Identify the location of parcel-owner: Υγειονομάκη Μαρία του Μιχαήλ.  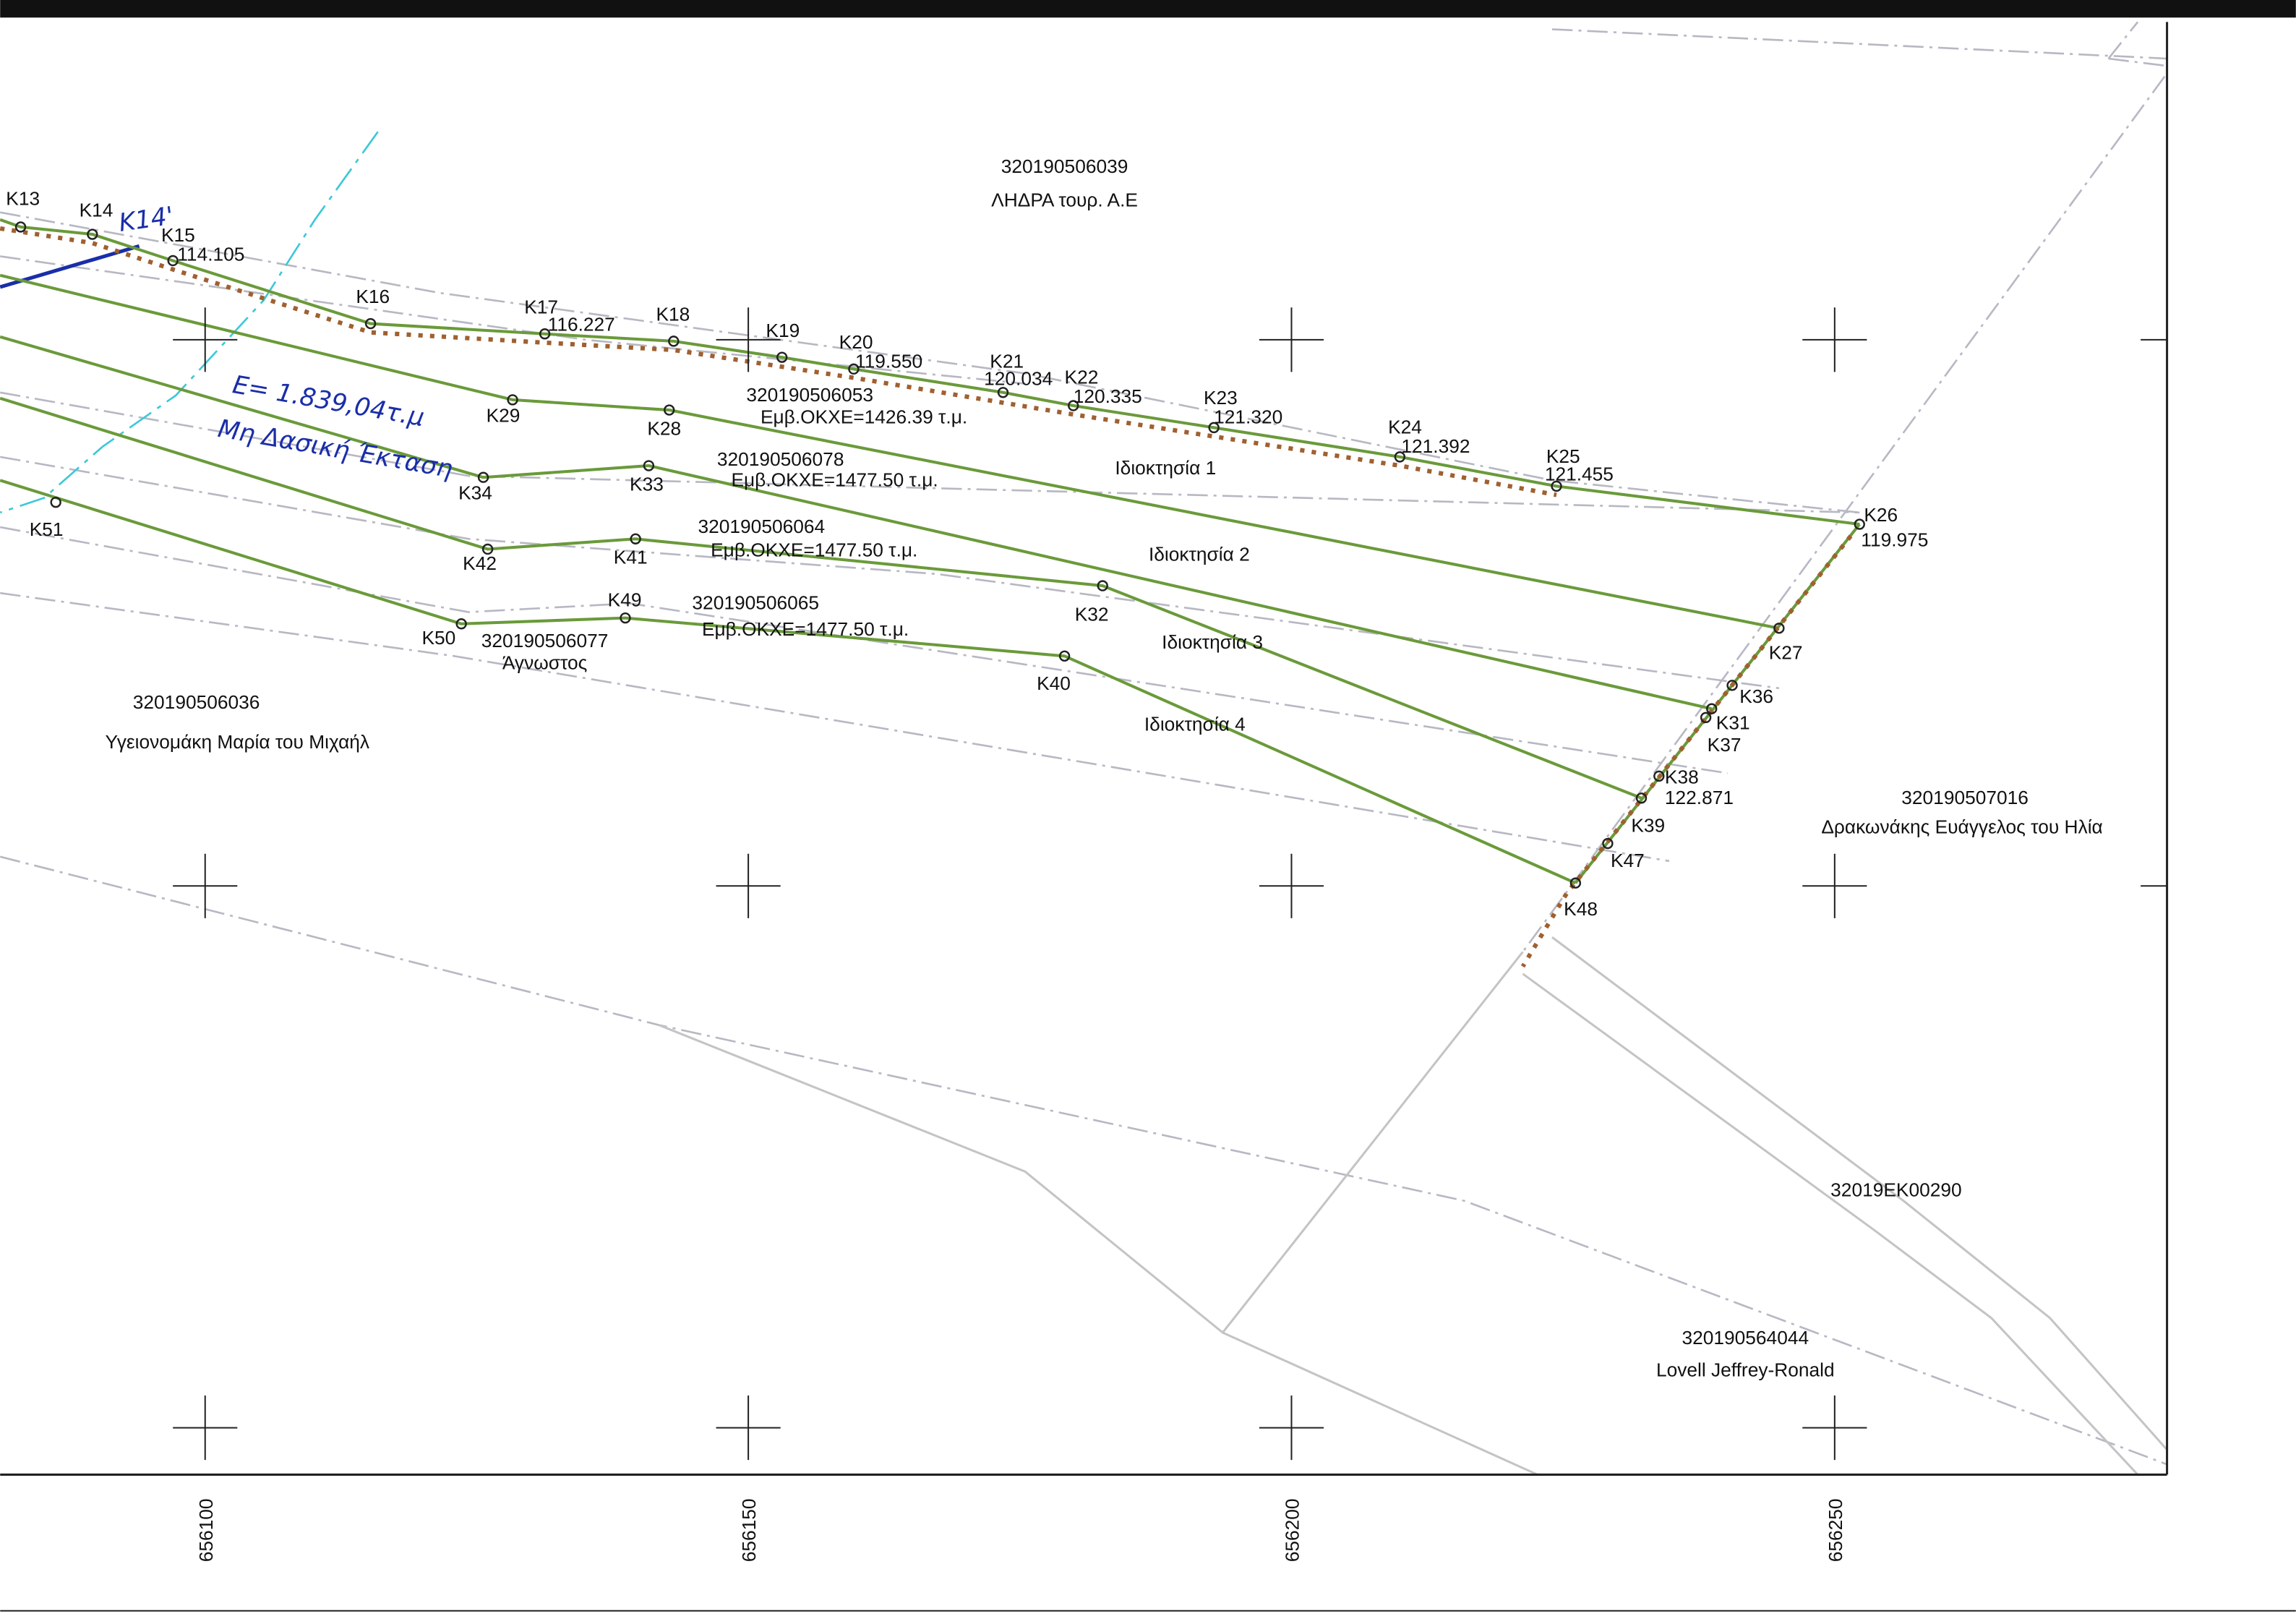
(237, 742).